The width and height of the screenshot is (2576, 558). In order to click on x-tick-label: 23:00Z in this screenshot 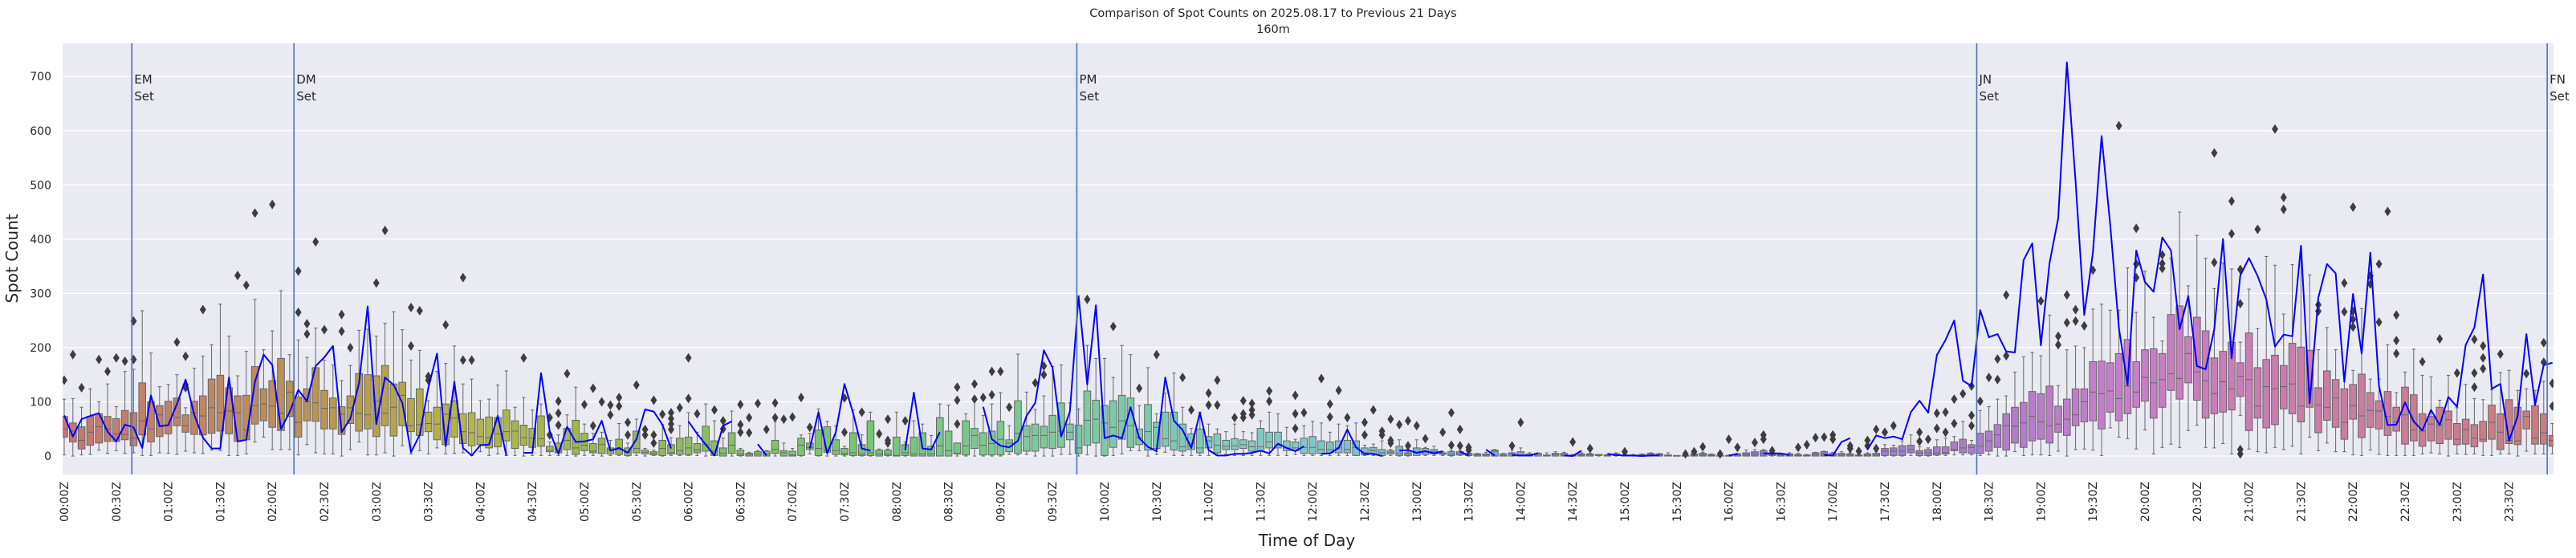, I will do `click(2458, 502)`.